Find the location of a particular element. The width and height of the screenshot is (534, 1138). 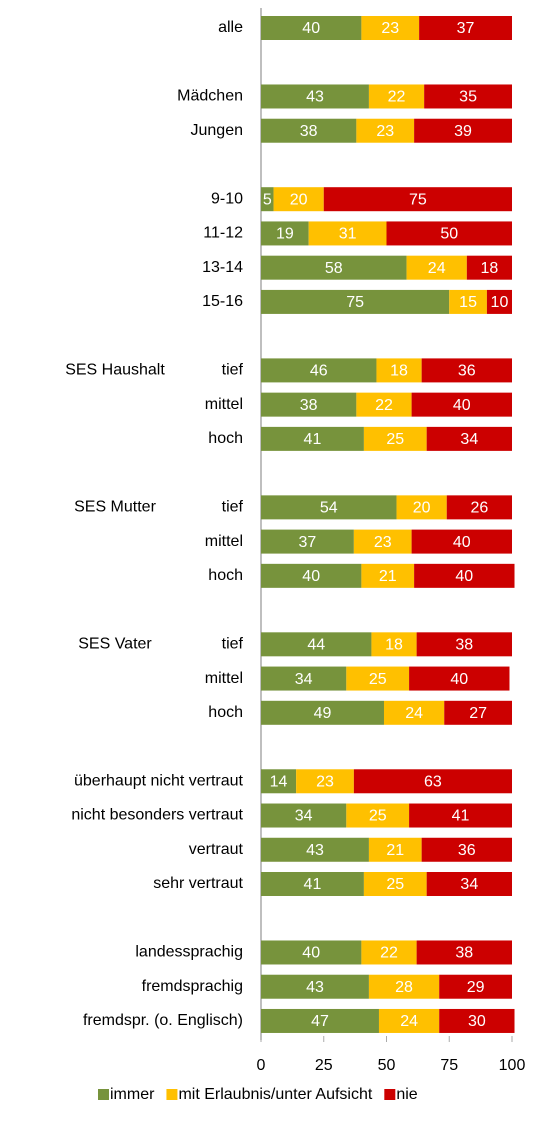

category-label: 13-14 is located at coordinates (222, 267).